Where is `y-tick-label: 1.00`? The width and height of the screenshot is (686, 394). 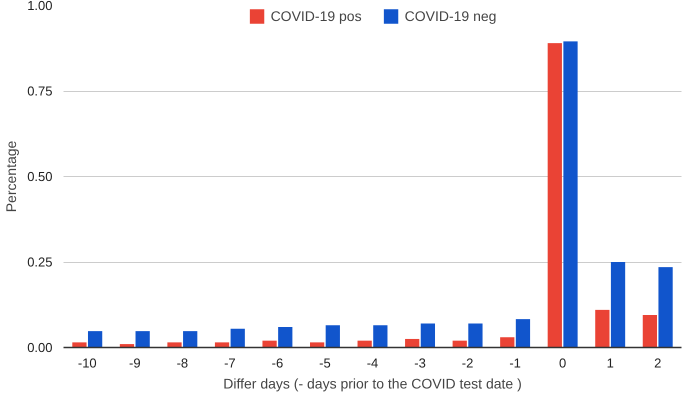
y-tick-label: 1.00 is located at coordinates (40, 6).